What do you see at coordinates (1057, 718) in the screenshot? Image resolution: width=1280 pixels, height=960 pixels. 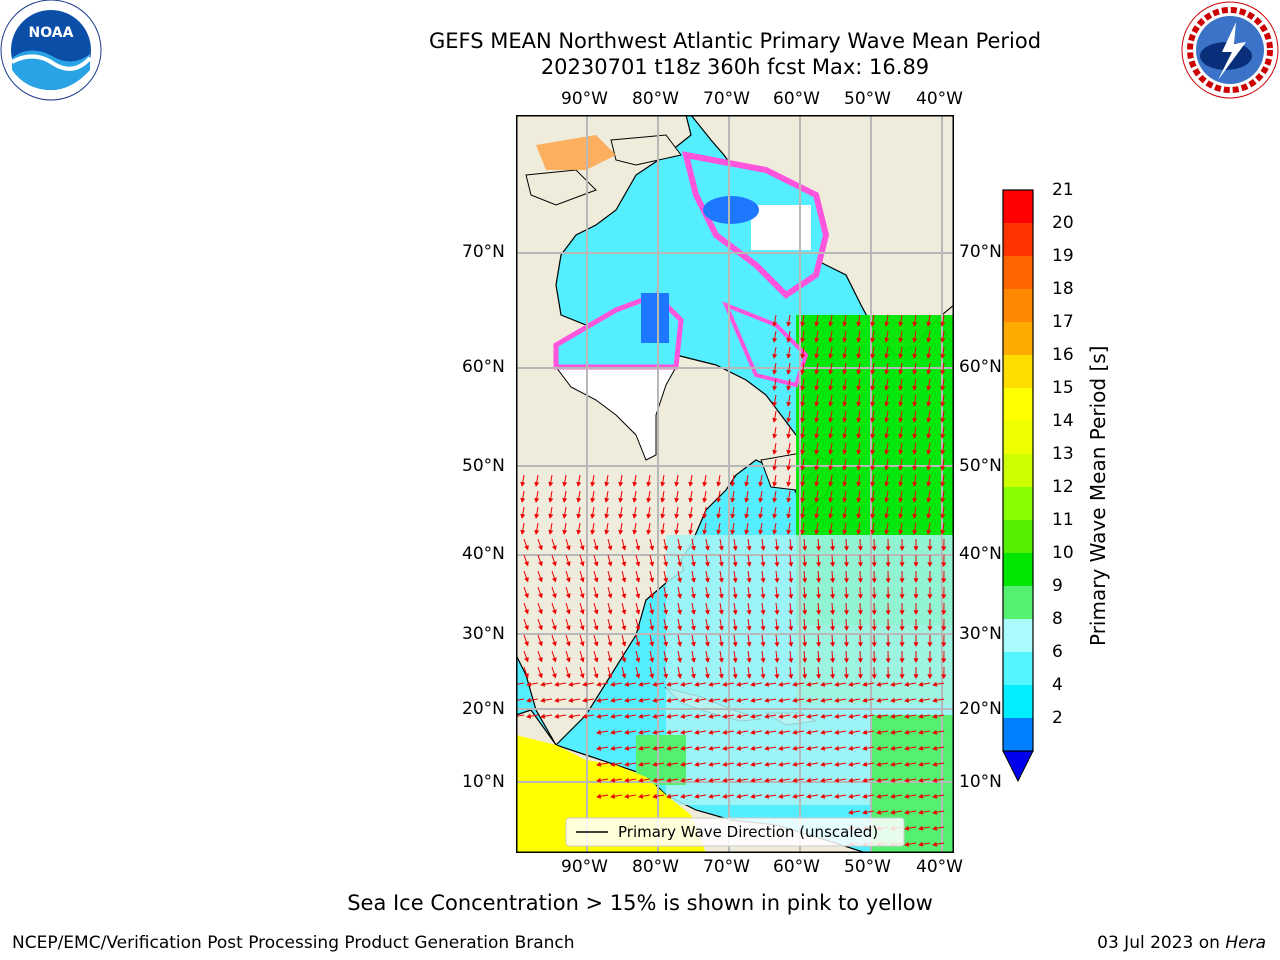 I see `colorbar-tick-label: 2` at bounding box center [1057, 718].